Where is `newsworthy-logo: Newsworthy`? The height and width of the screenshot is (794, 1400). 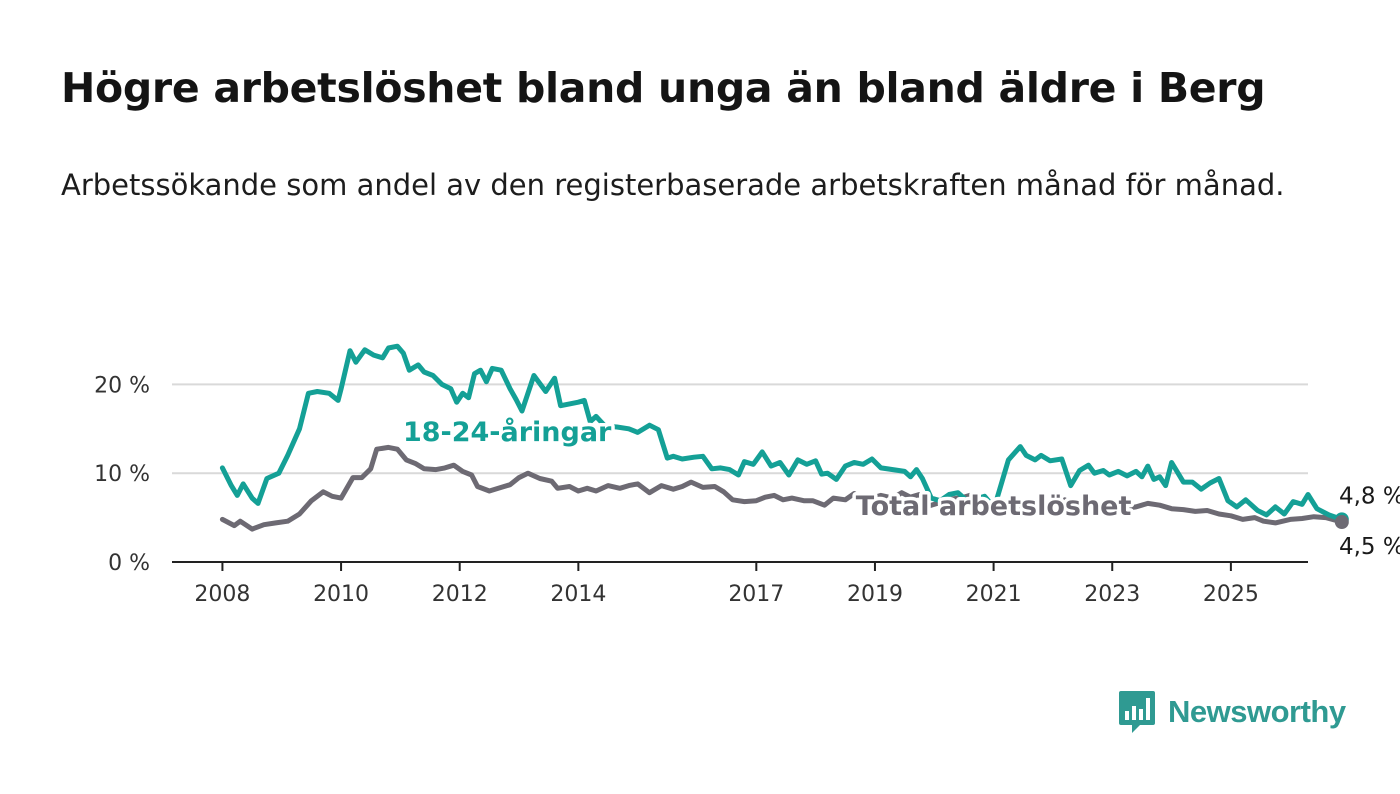
newsworthy-logo: Newsworthy is located at coordinates (1232, 712).